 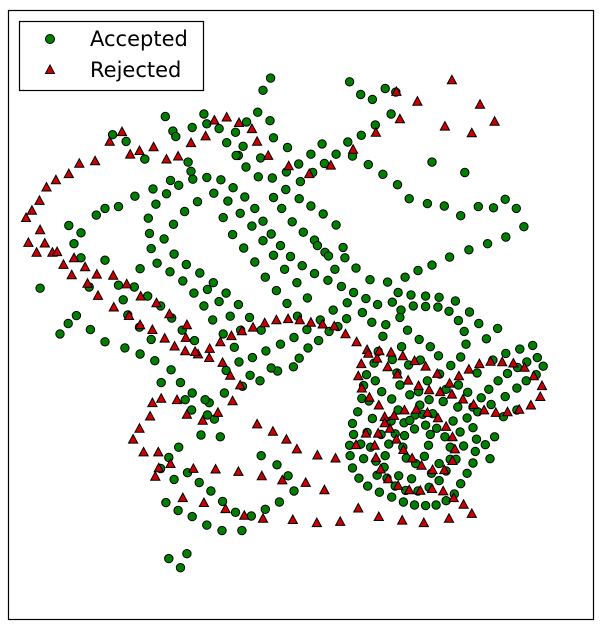 What do you see at coordinates (135, 70) in the screenshot?
I see `legend-label-rejected: Rejected` at bounding box center [135, 70].